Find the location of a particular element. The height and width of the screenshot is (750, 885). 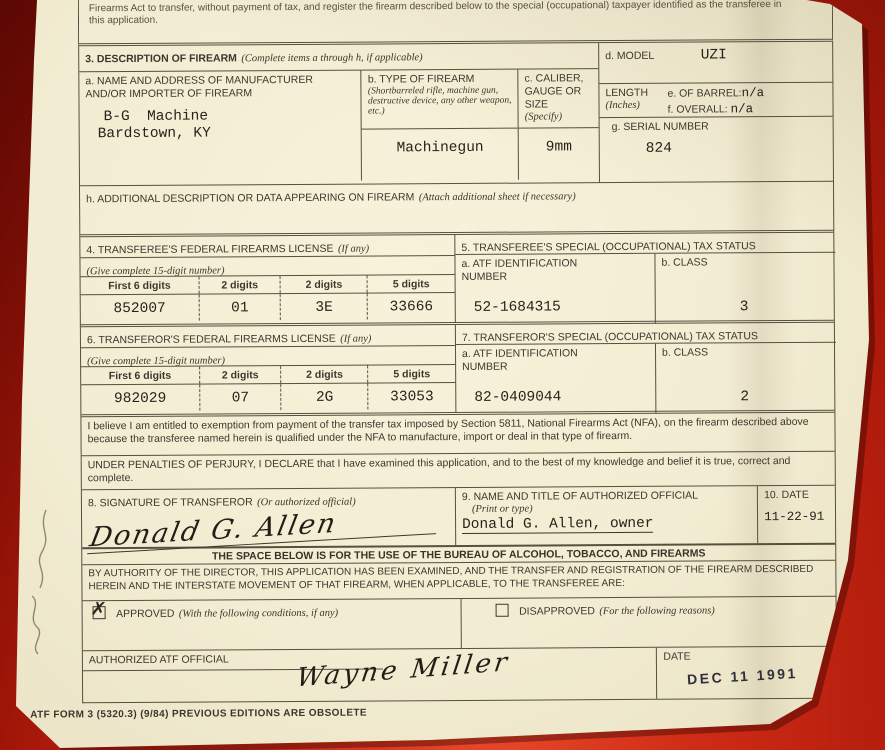

transferee-ffl-part2: 01 is located at coordinates (239, 307).